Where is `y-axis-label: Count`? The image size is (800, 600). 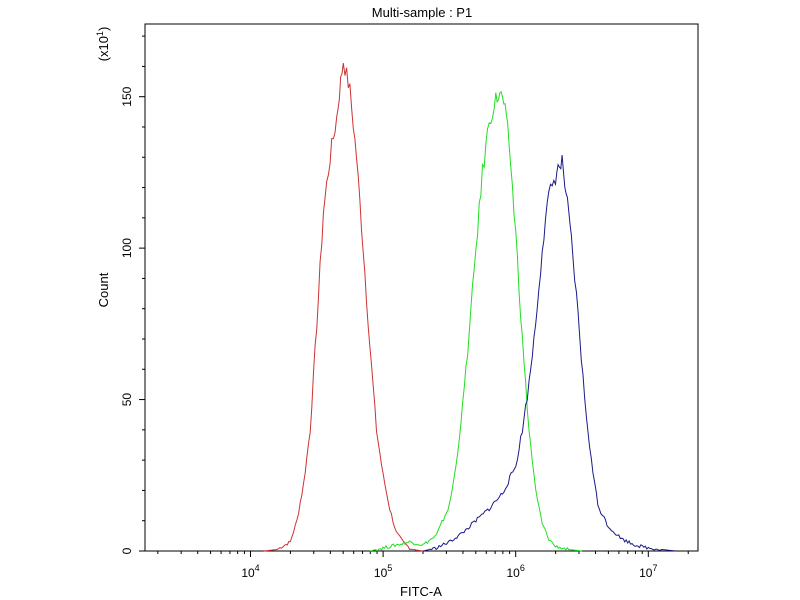 y-axis-label: Count is located at coordinates (103, 289).